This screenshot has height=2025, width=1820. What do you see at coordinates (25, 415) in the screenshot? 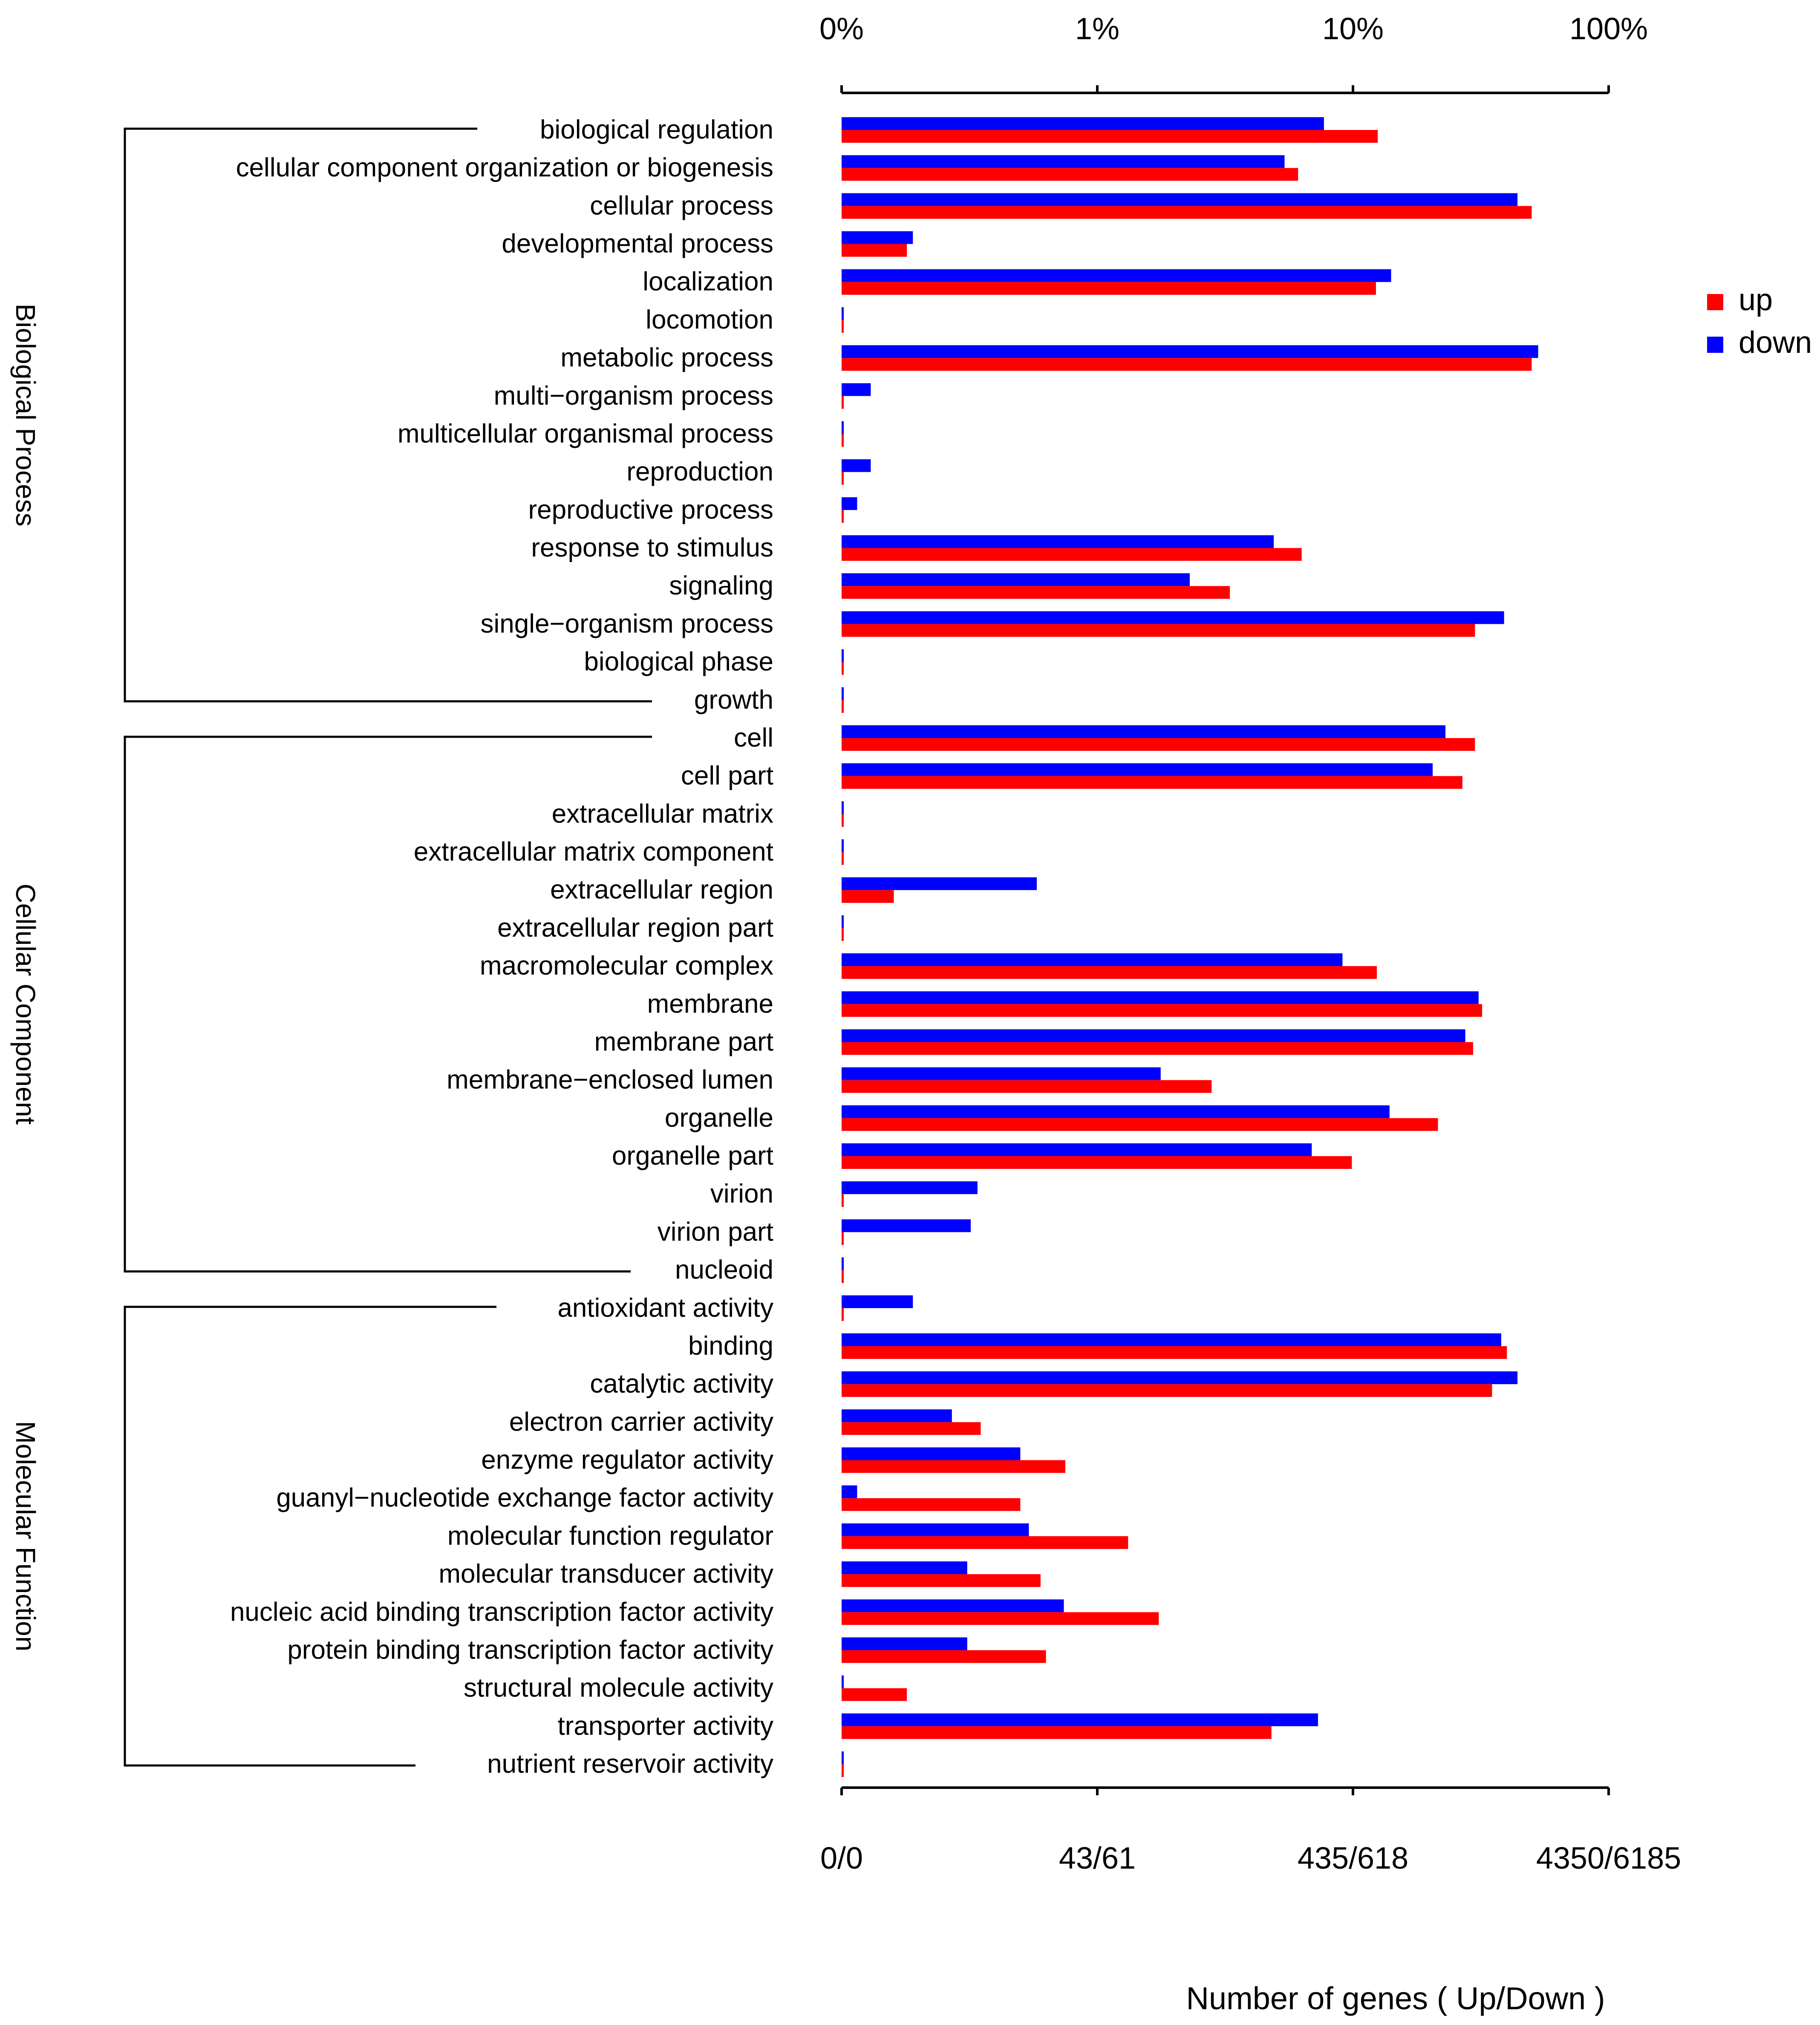
I see `group-label: Biological Process` at bounding box center [25, 415].